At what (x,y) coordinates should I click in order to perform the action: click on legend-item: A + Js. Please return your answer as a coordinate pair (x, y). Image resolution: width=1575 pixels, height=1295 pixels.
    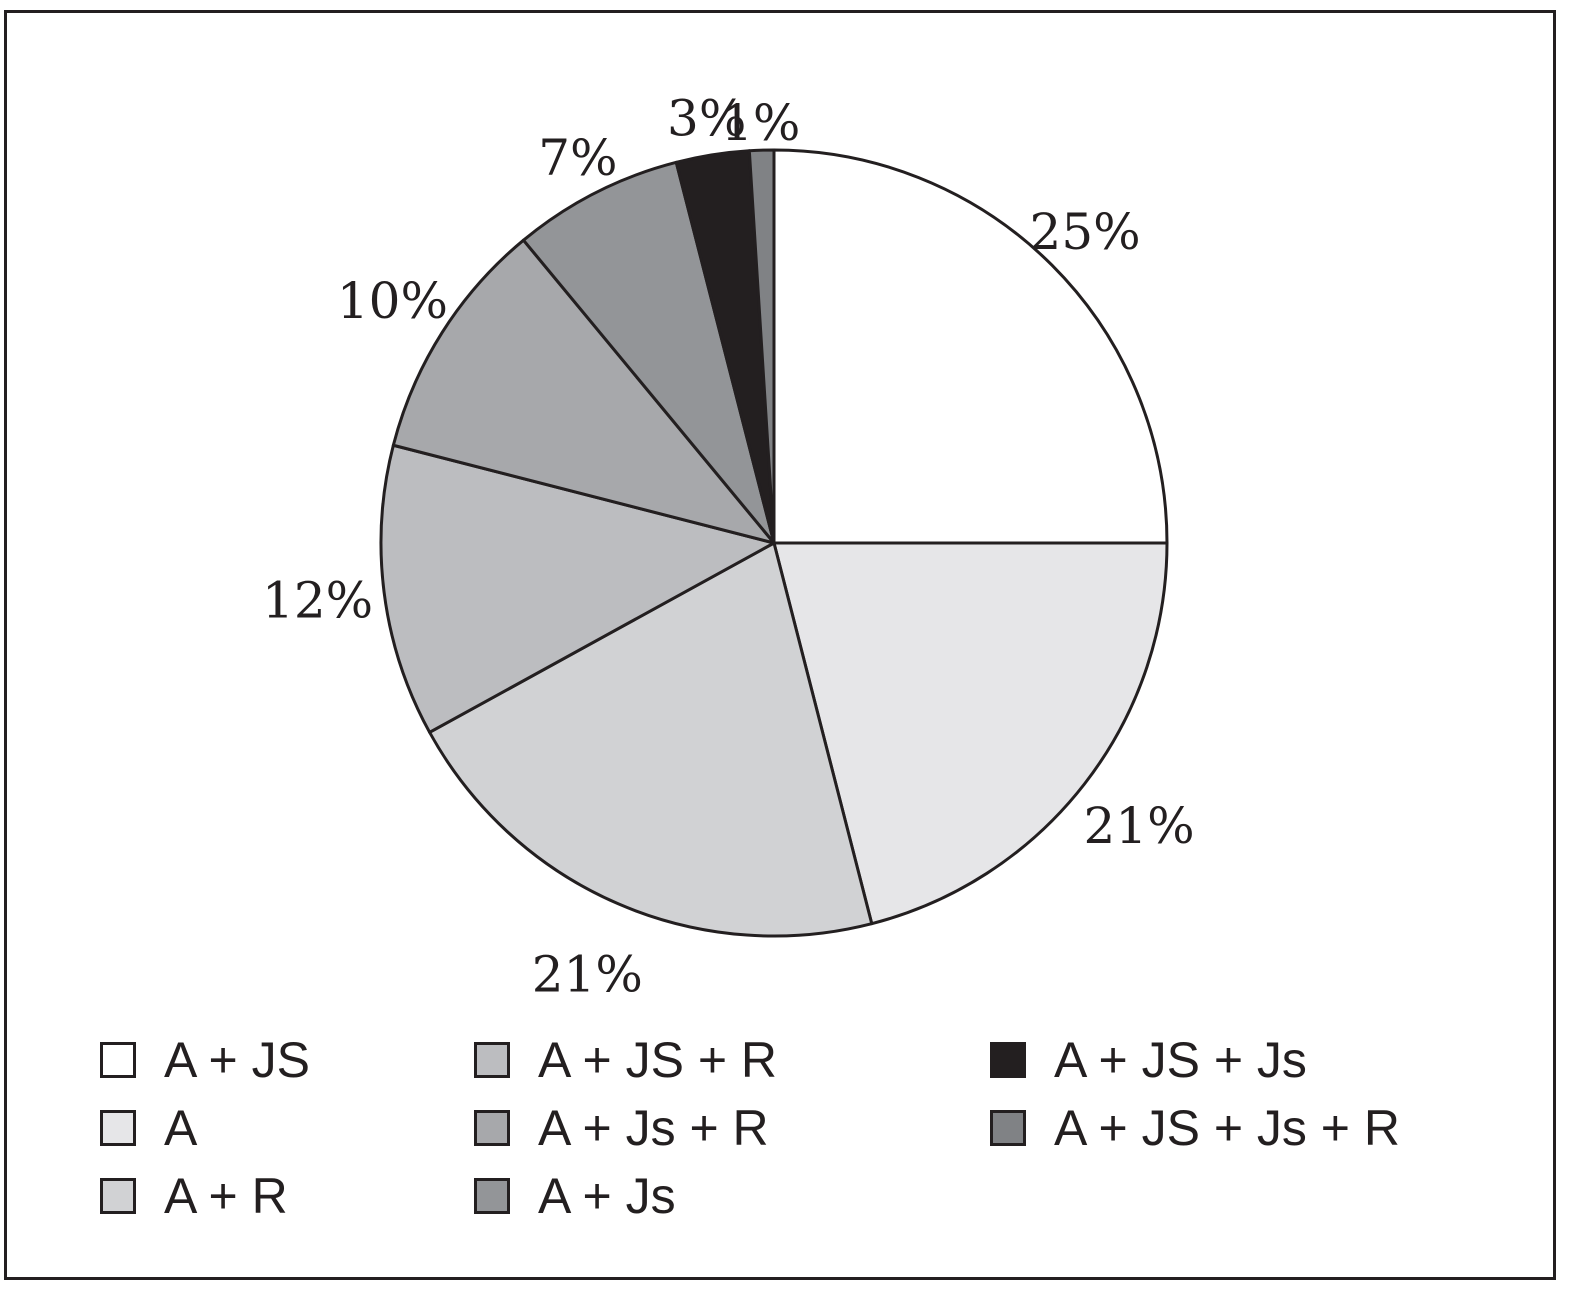
    Looking at the image, I should click on (575, 1196).